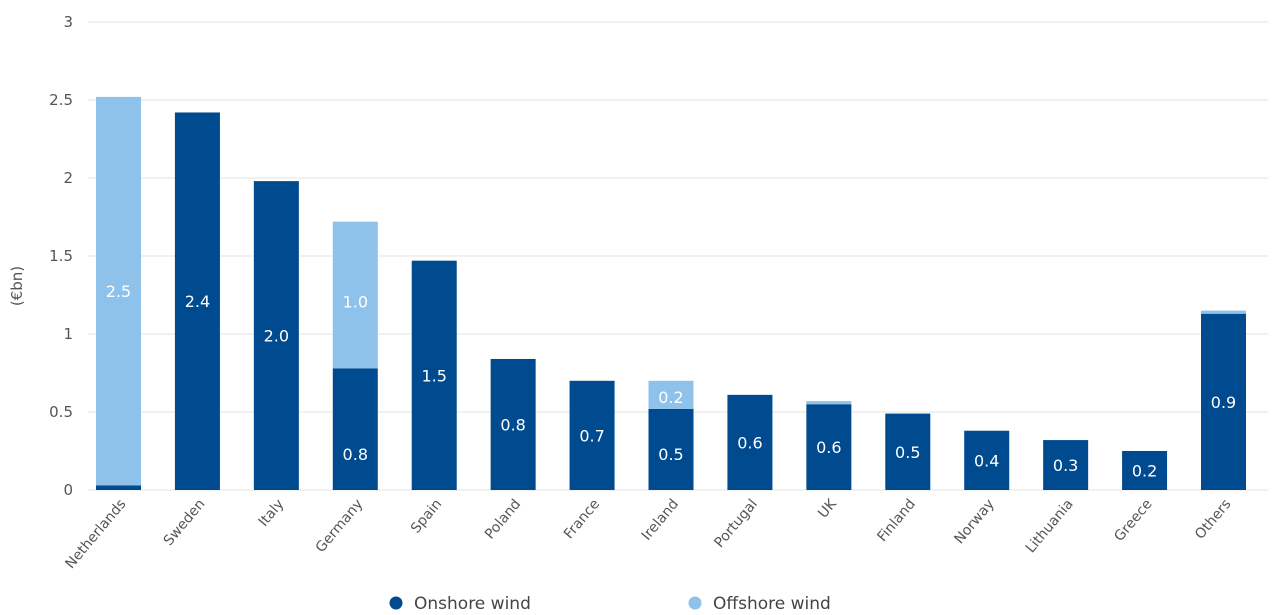 This screenshot has height=615, width=1274. I want to click on data-label-offshore-germany: 1.0, so click(355, 302).